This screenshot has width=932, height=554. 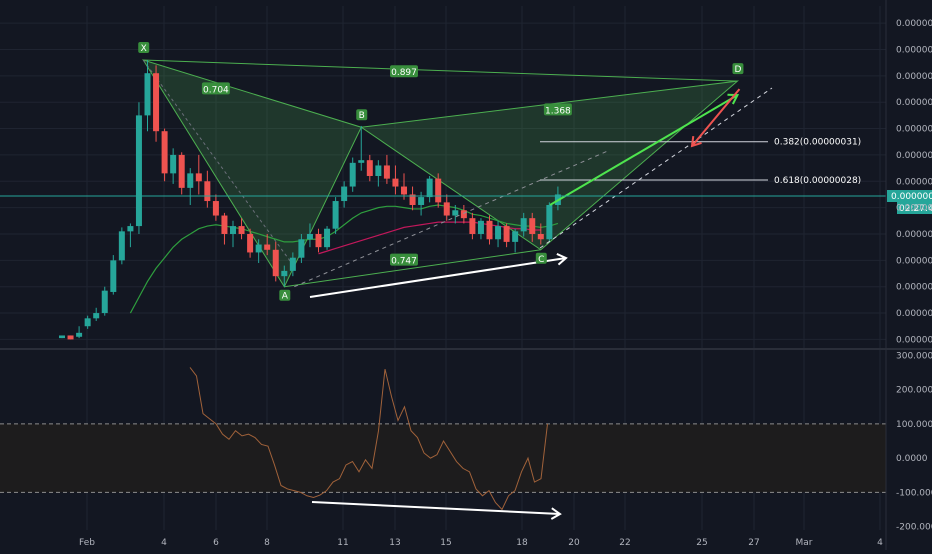 I want to click on bullish-projection-arrow-head, so click(x=733, y=99).